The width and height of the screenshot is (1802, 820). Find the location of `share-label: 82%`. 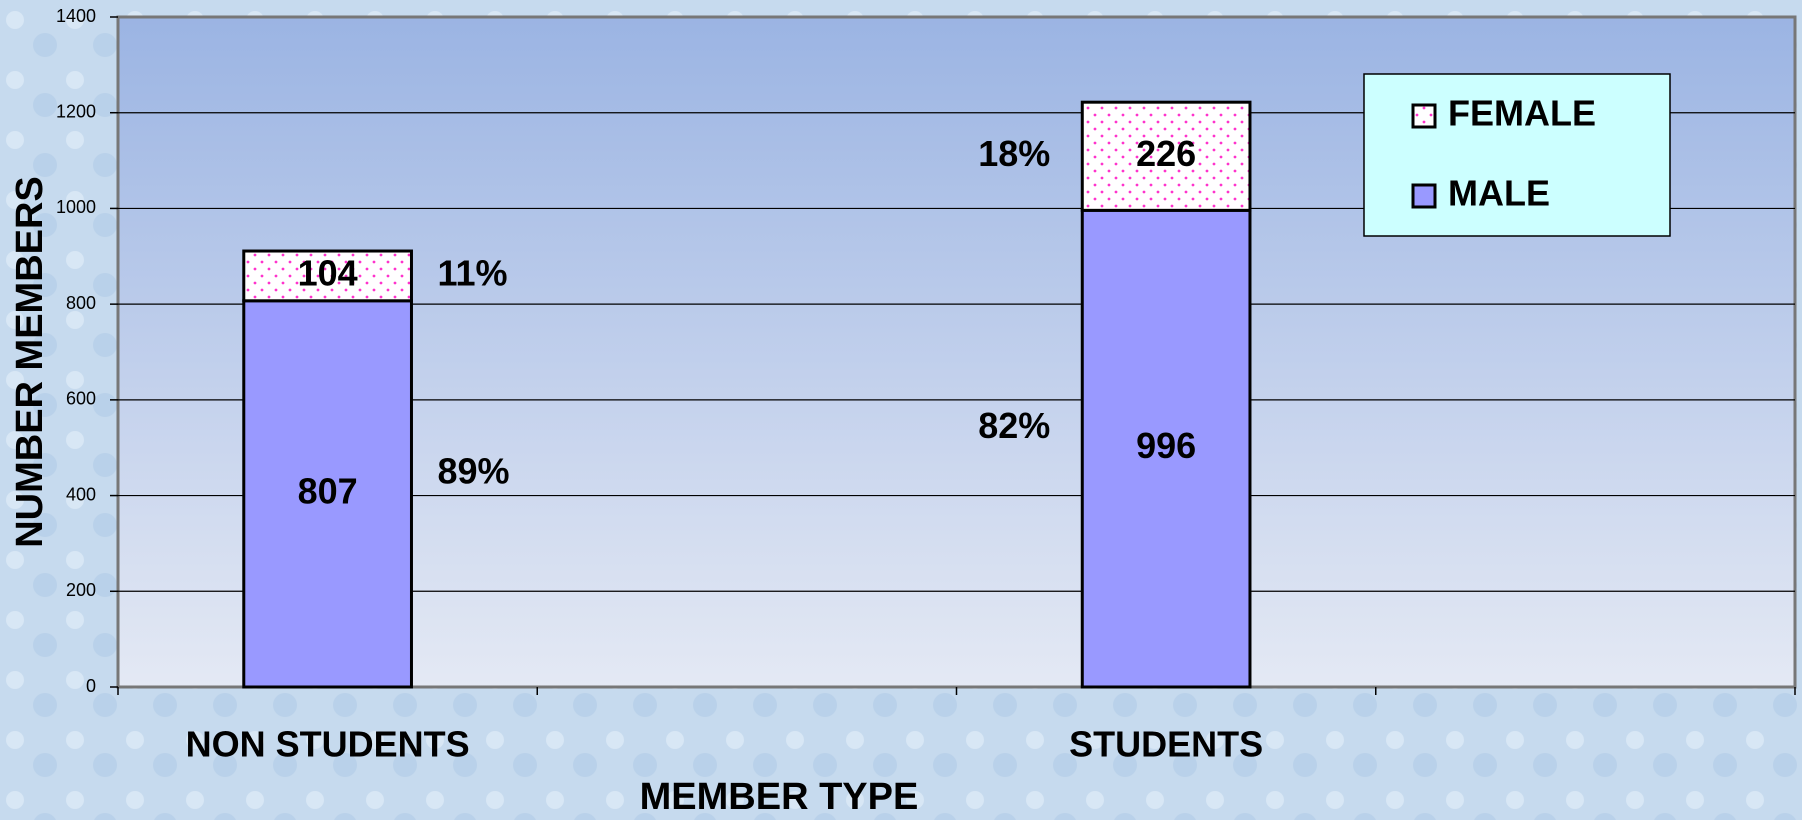

share-label: 82% is located at coordinates (1014, 425).